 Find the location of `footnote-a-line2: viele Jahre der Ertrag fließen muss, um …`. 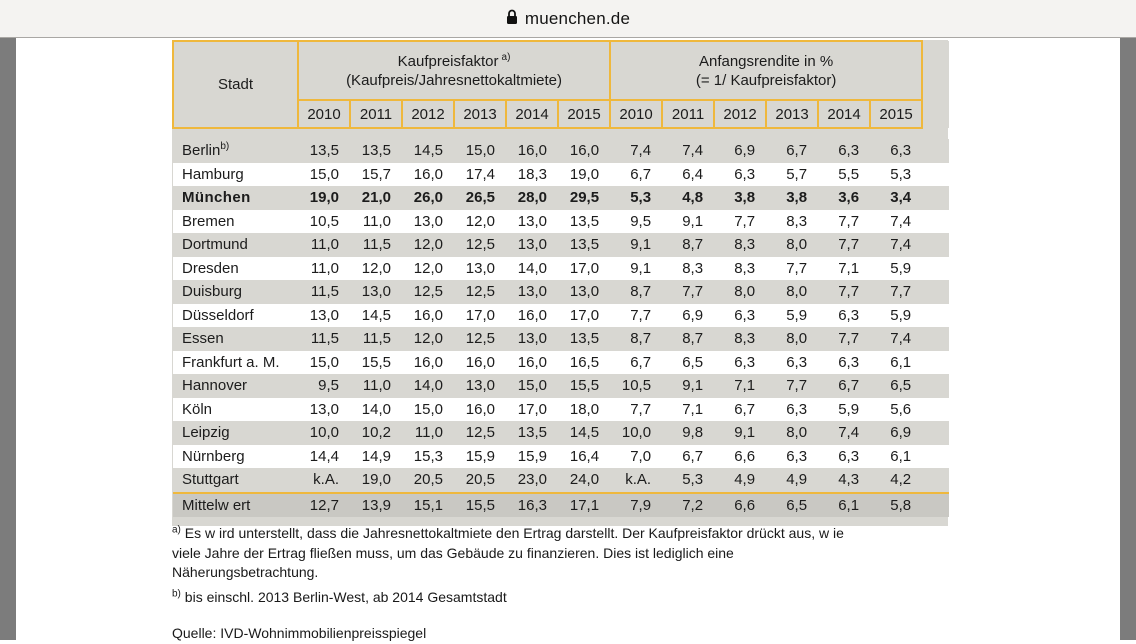

footnote-a-line2: viele Jahre der Ertrag fließen muss, um … is located at coordinates (453, 552).